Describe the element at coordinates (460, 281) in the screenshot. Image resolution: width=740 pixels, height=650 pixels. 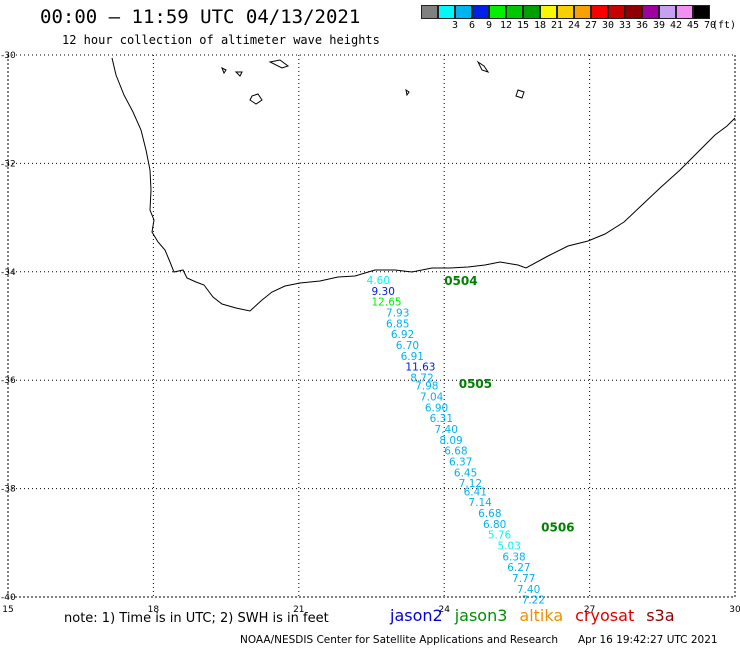
I see `pass-time-label: 0504` at that location.